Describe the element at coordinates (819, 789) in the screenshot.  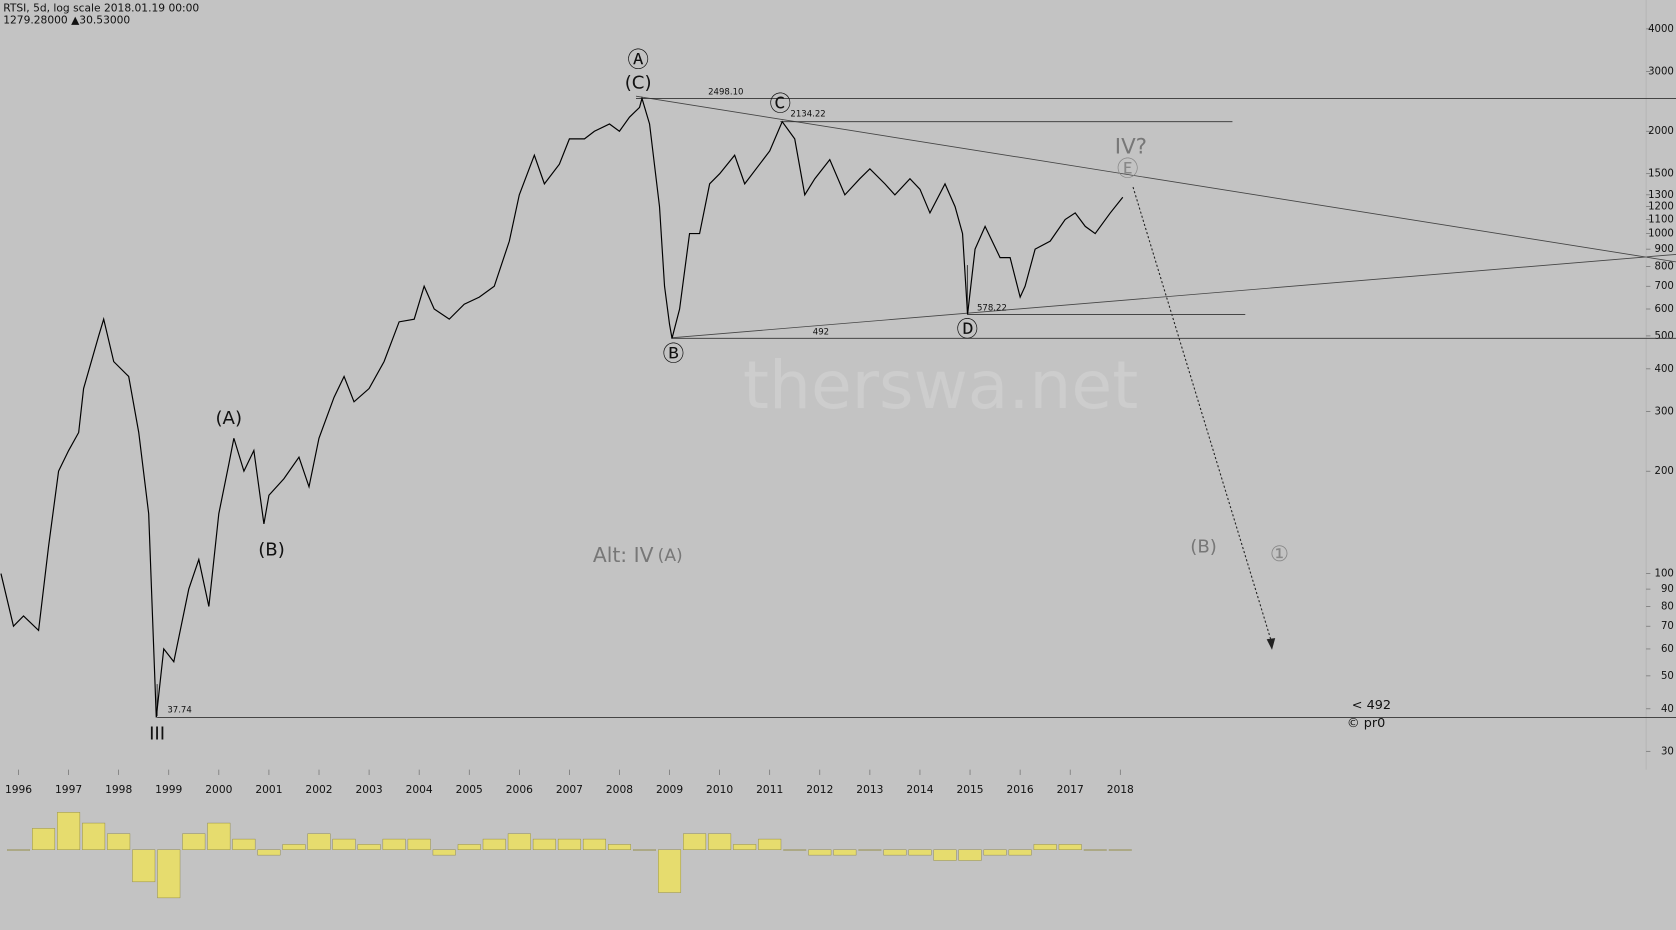
I see `x-tick-label: 2012` at that location.